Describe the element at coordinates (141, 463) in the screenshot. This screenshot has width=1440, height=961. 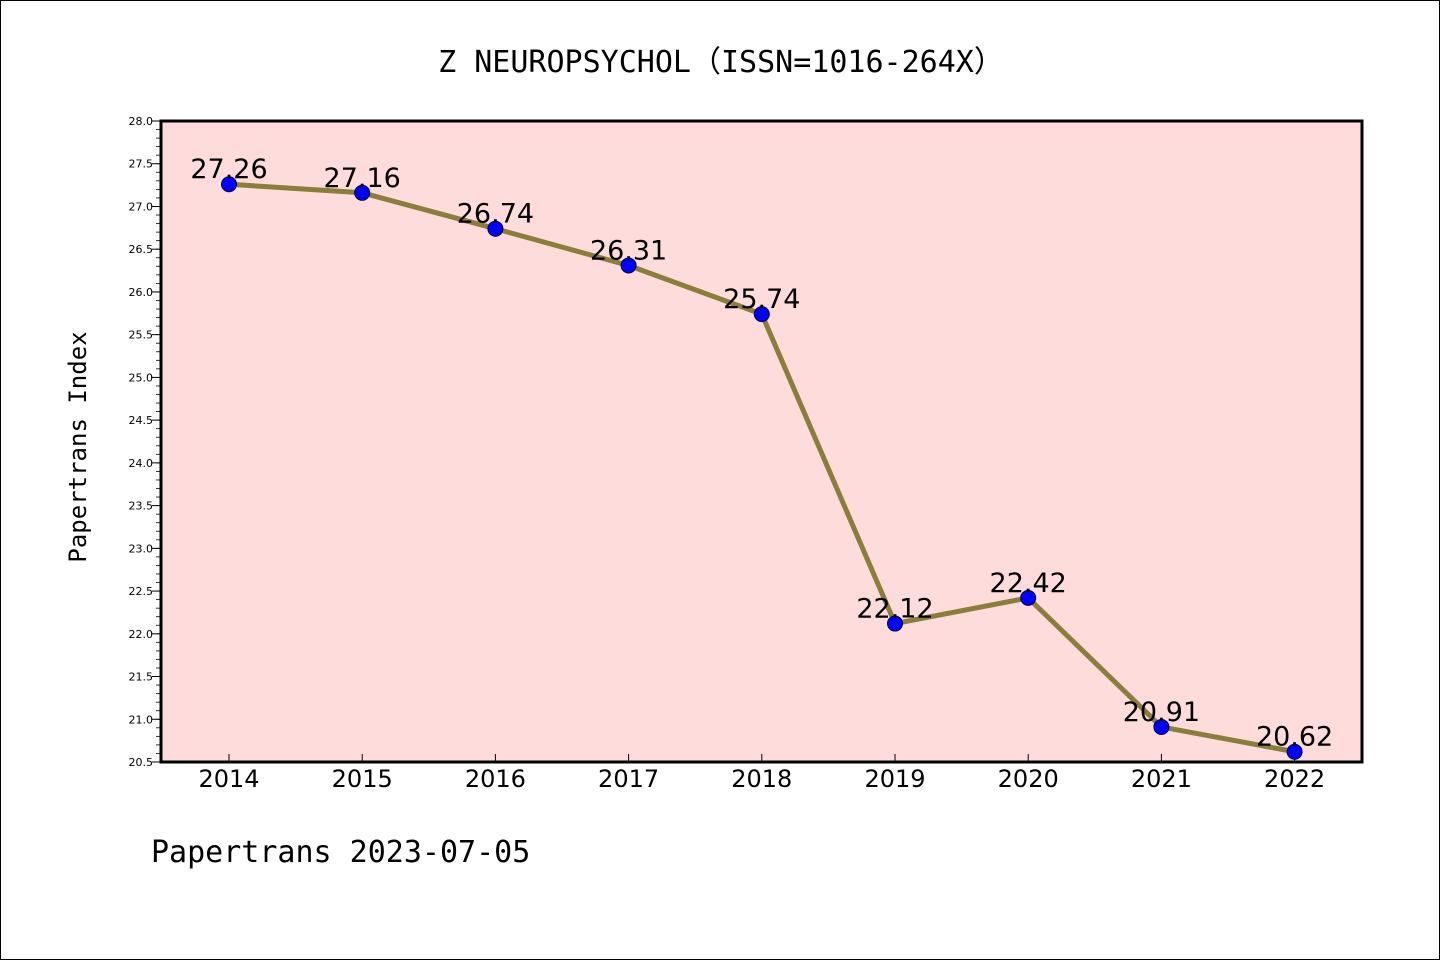
I see `y-tick-label: 24.0` at that location.